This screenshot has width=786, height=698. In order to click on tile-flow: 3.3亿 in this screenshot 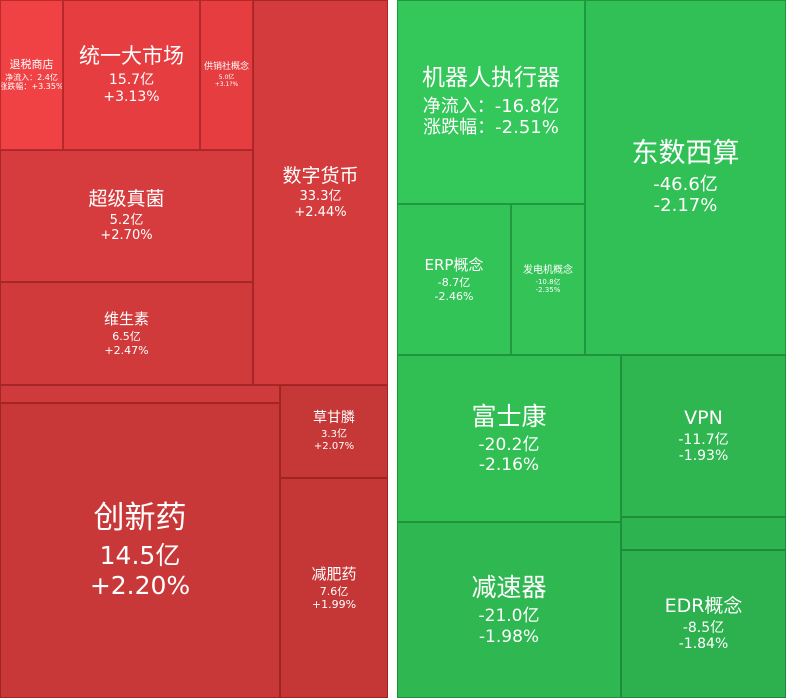, I will do `click(334, 434)`.